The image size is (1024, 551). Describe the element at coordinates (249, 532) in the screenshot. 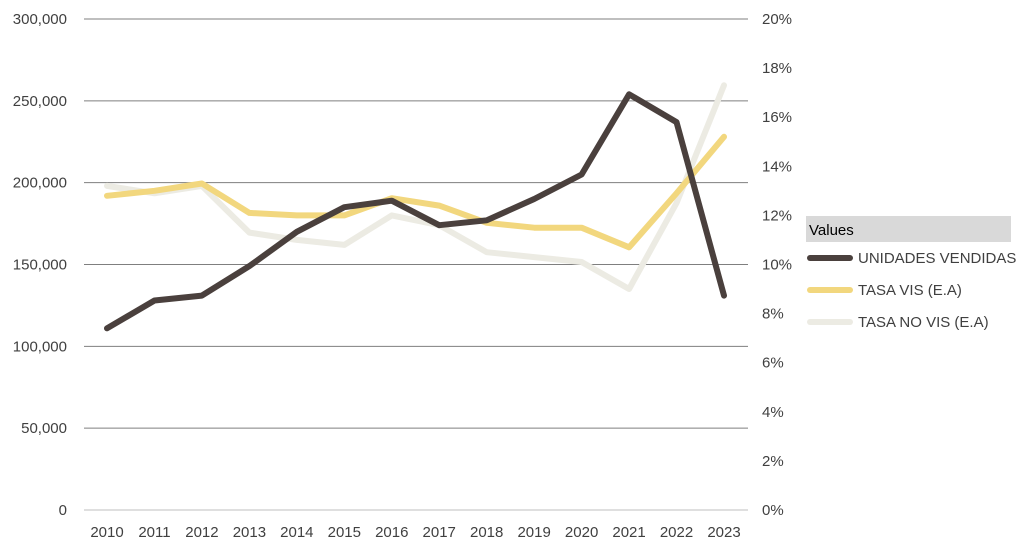

I see `x-tick-label: 2013` at that location.